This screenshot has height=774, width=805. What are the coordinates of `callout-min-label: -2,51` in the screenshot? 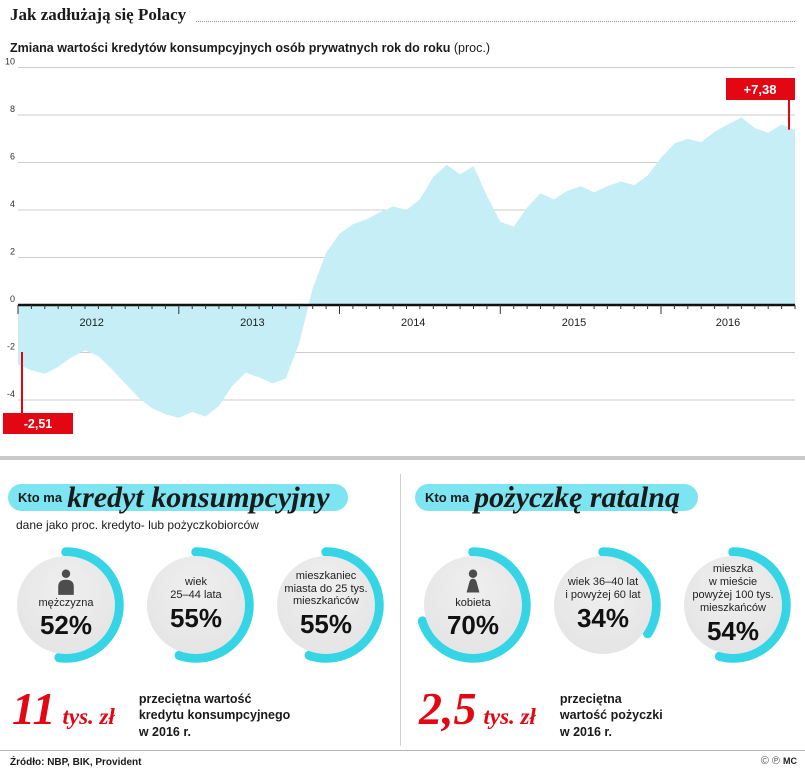 It's located at (38, 424).